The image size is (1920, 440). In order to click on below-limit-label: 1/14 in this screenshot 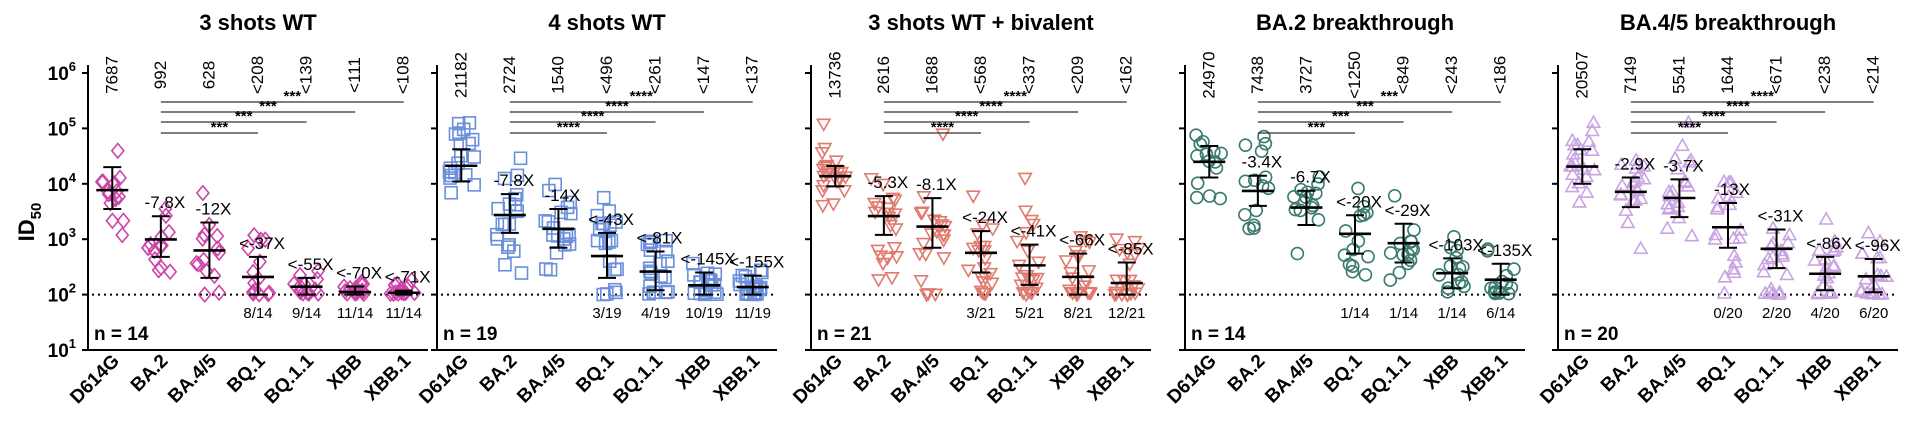, I will do `click(1452, 313)`.